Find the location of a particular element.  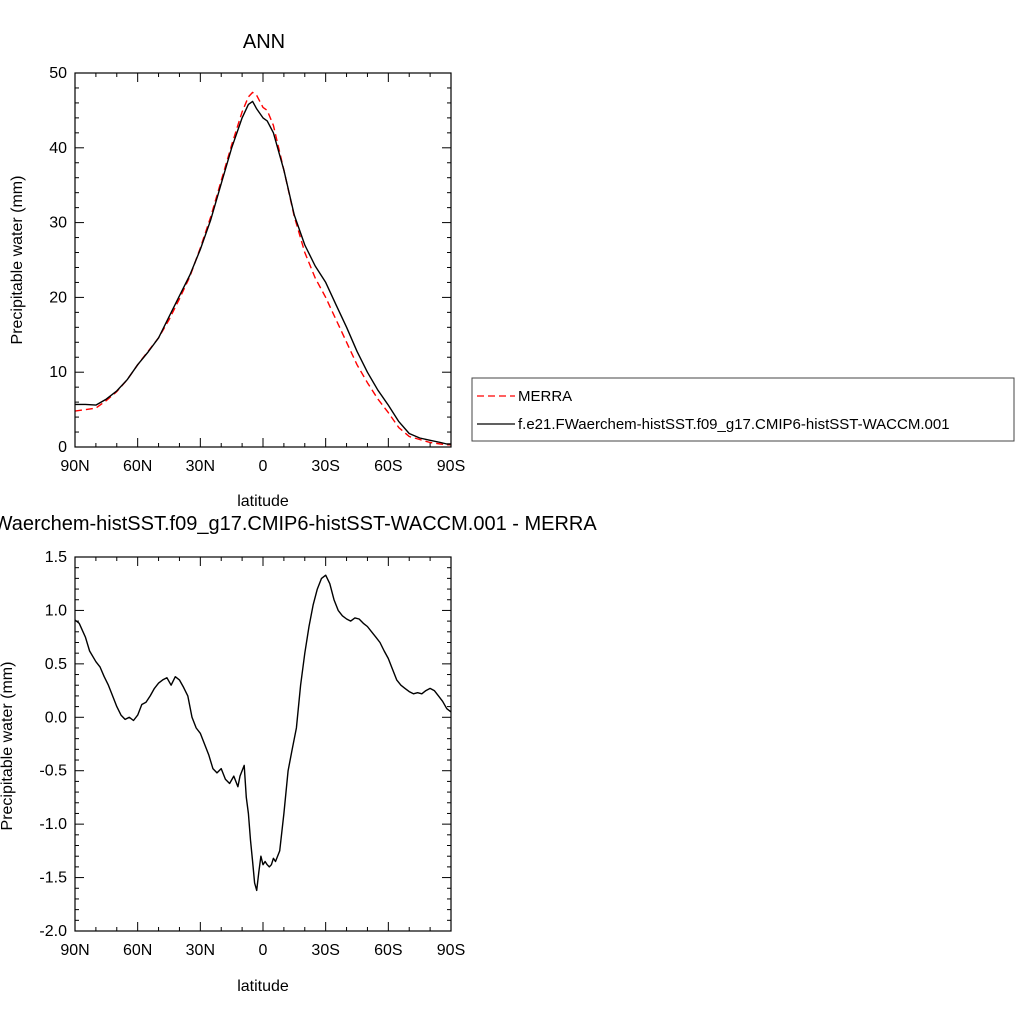

y-tick-label: 0.0 is located at coordinates (56, 717).